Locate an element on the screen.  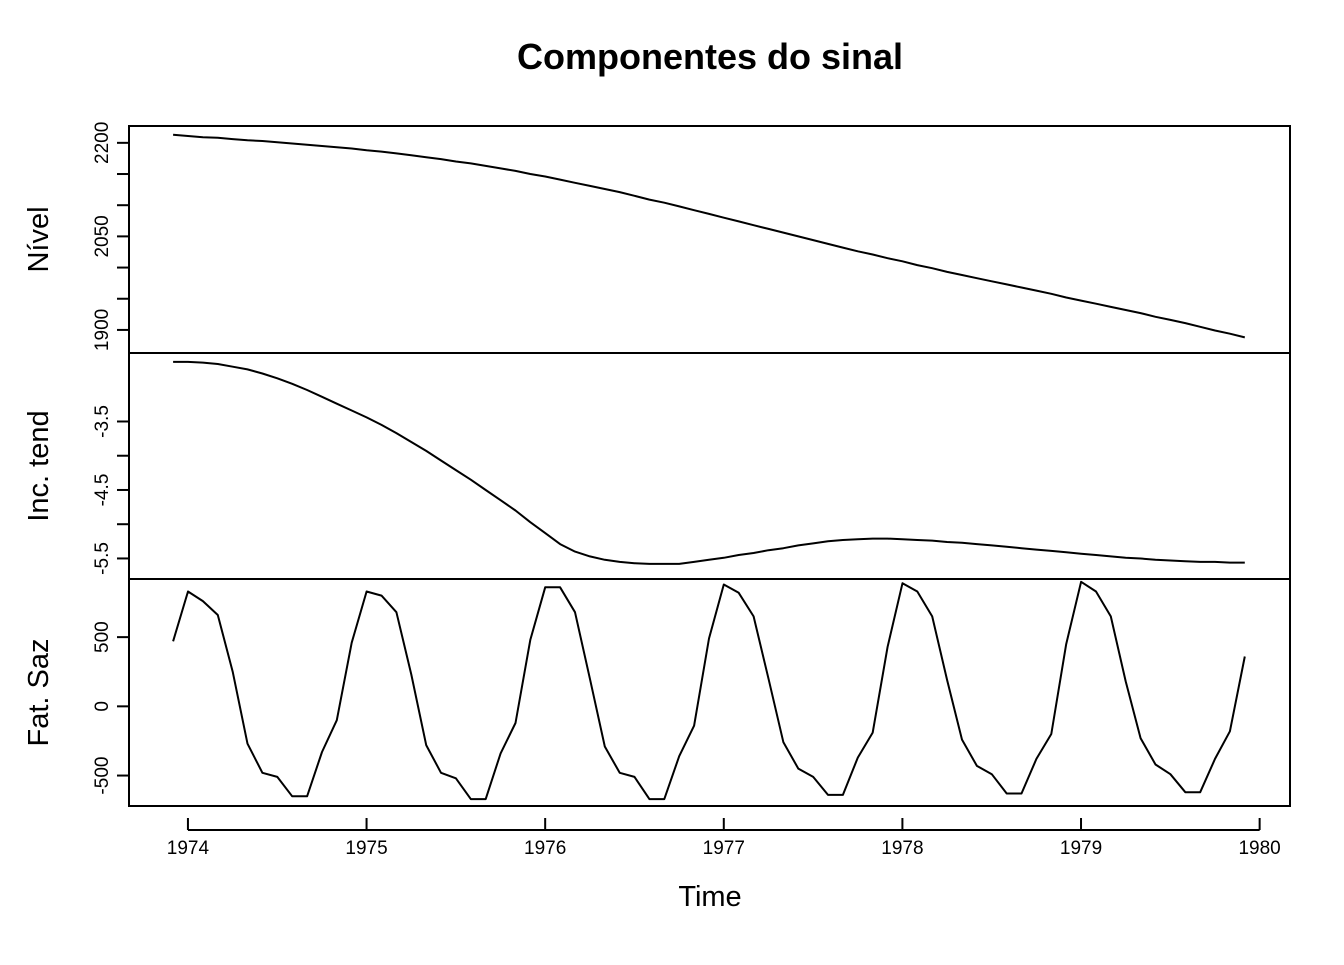
y-tick-label: -4.5 is located at coordinates (102, 490).